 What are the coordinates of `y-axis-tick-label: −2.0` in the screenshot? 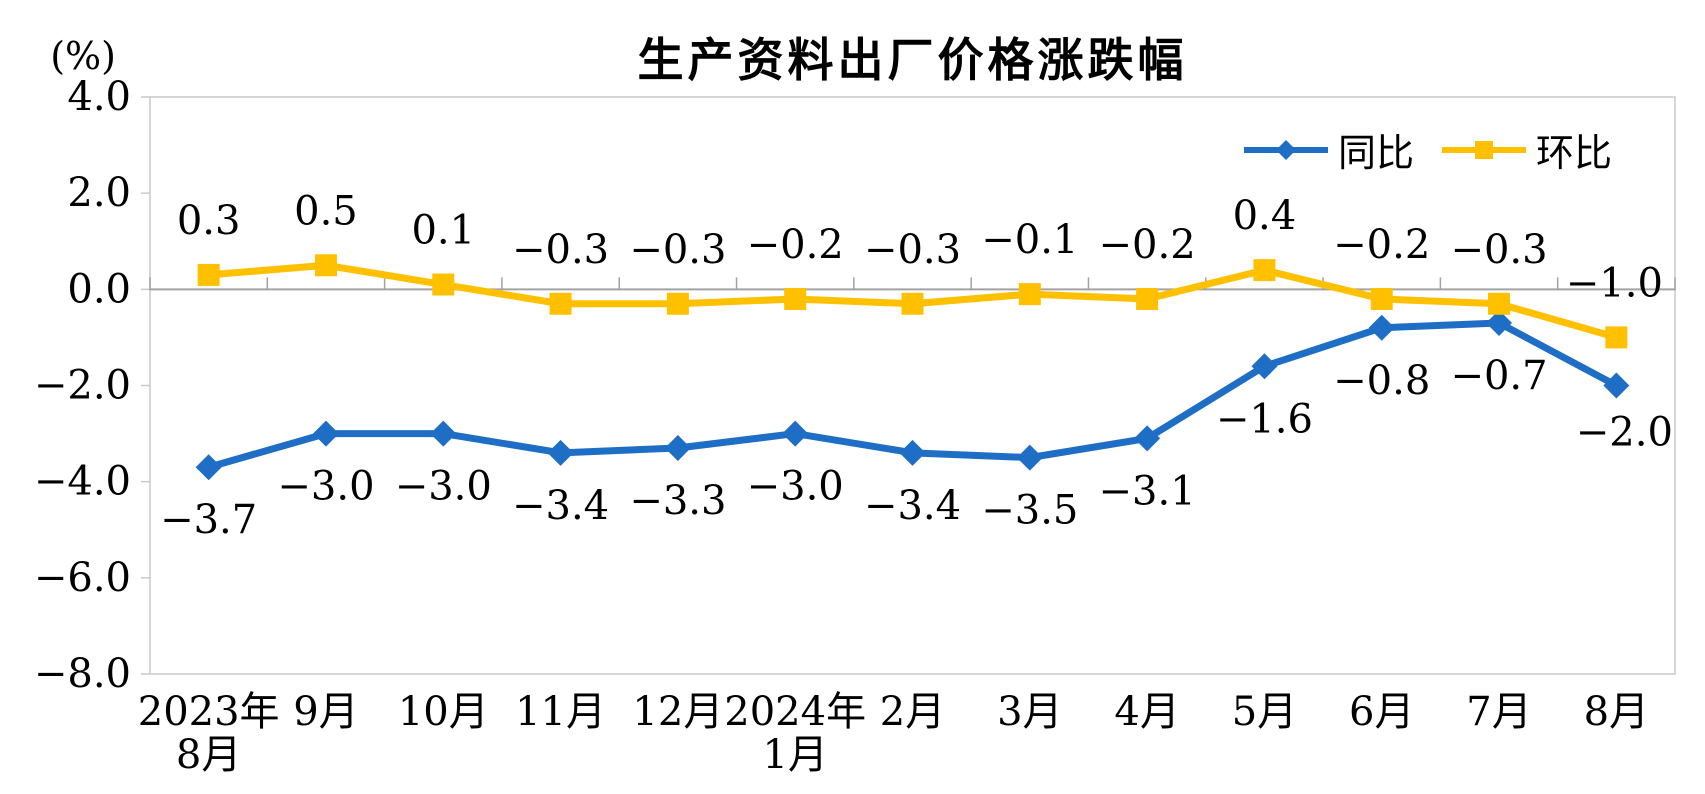 It's located at (82, 386).